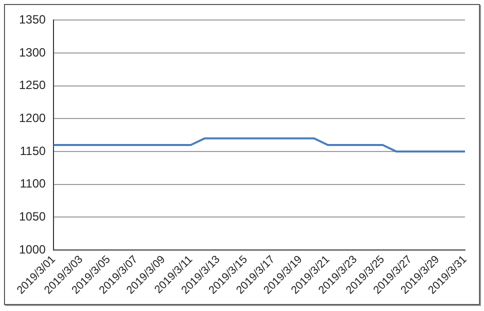 This screenshot has width=484, height=311. I want to click on y-tick-label: 1050, so click(32, 217).